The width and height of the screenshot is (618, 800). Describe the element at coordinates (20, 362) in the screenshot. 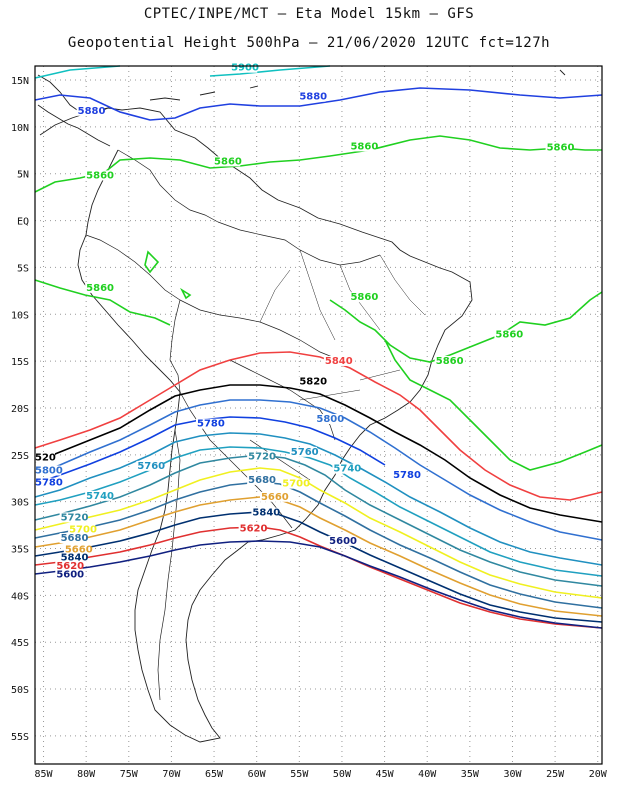

I see `lat-tick-label: 15S` at that location.